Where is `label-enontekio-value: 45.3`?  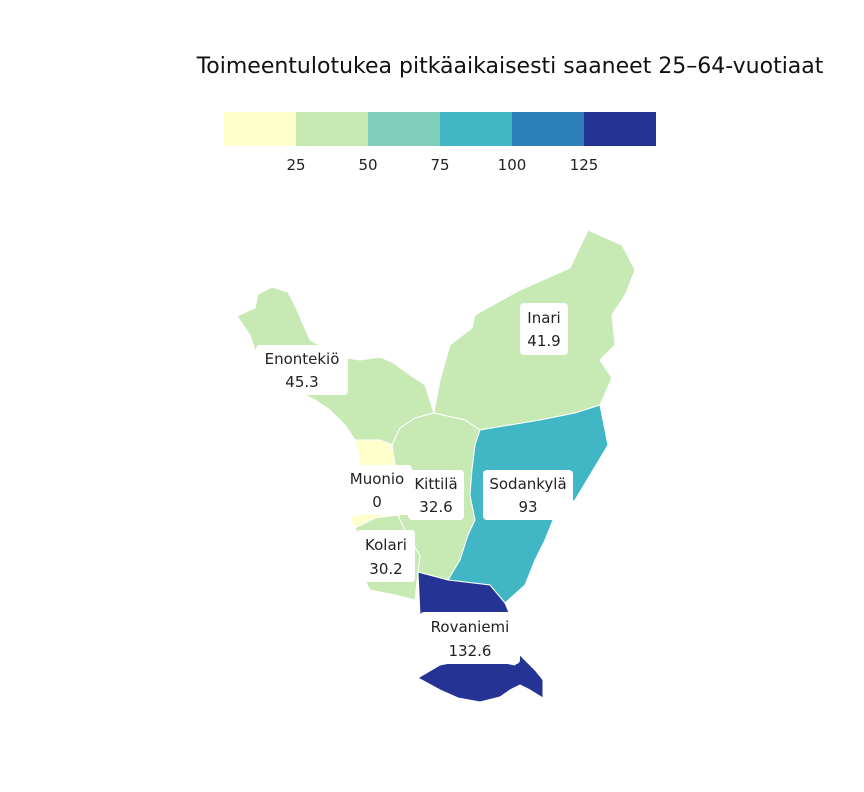 label-enontekio-value: 45.3 is located at coordinates (301, 382).